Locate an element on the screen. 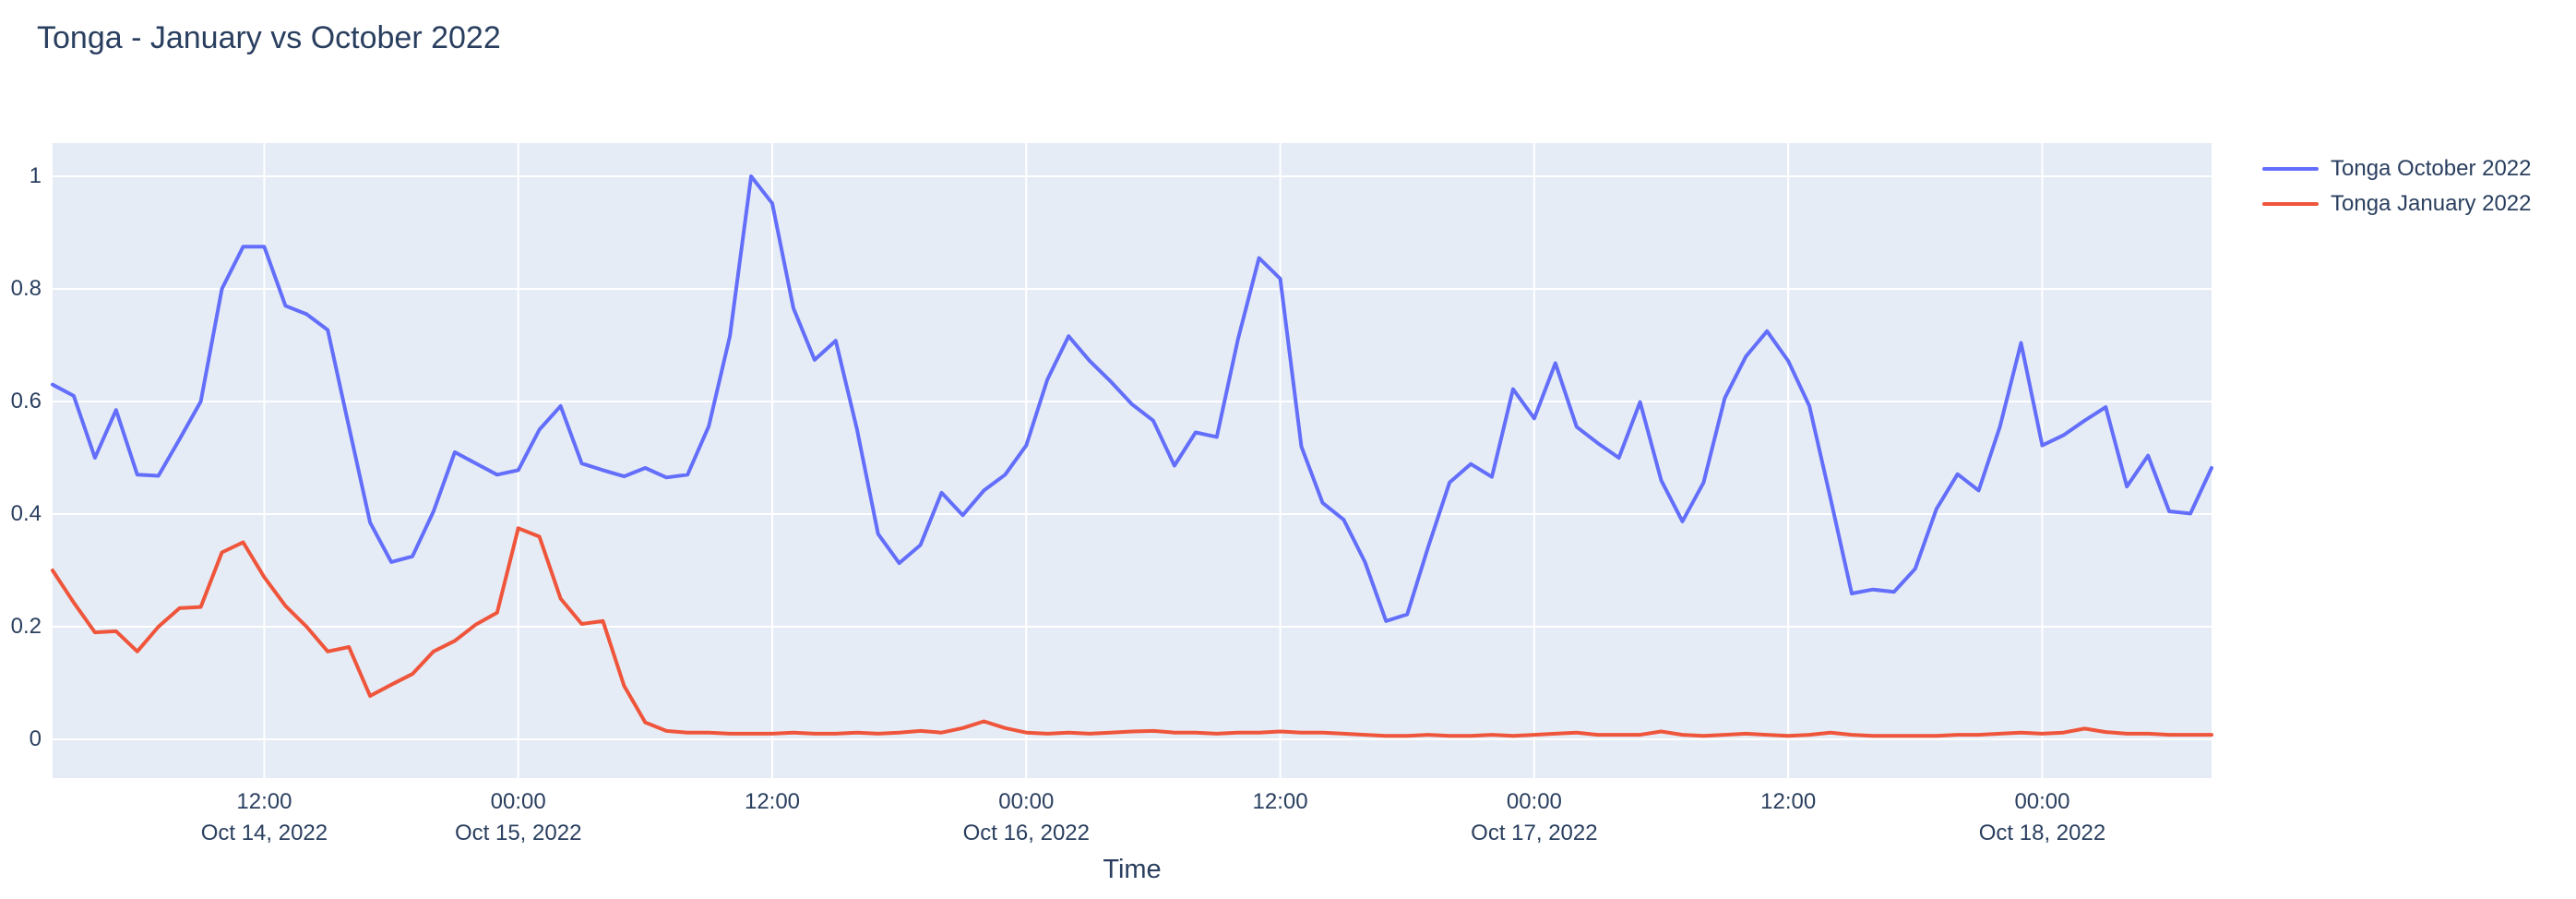  x-tick-date: Oct 14, 2022 is located at coordinates (264, 833).